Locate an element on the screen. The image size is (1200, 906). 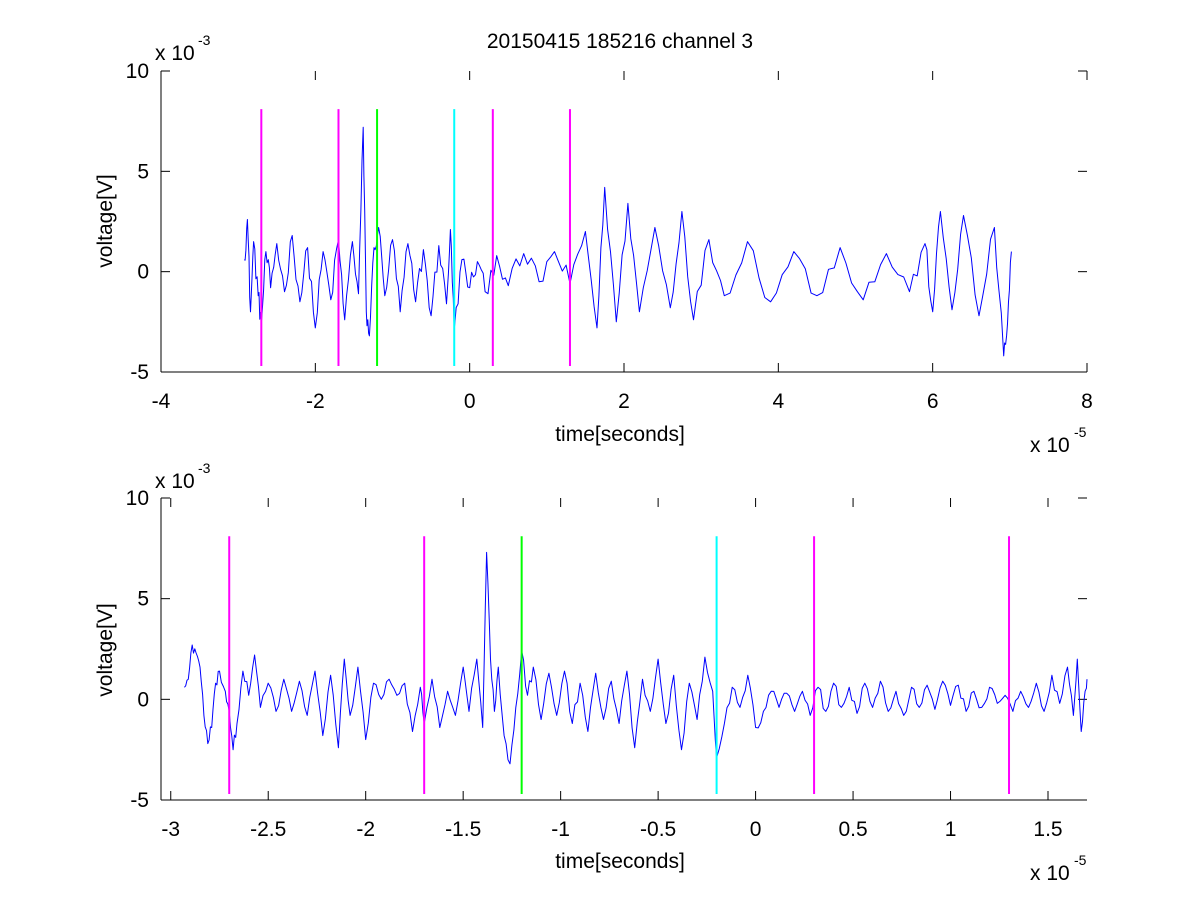
figure-title: 20150415 185216 channel 3 is located at coordinates (620, 41).